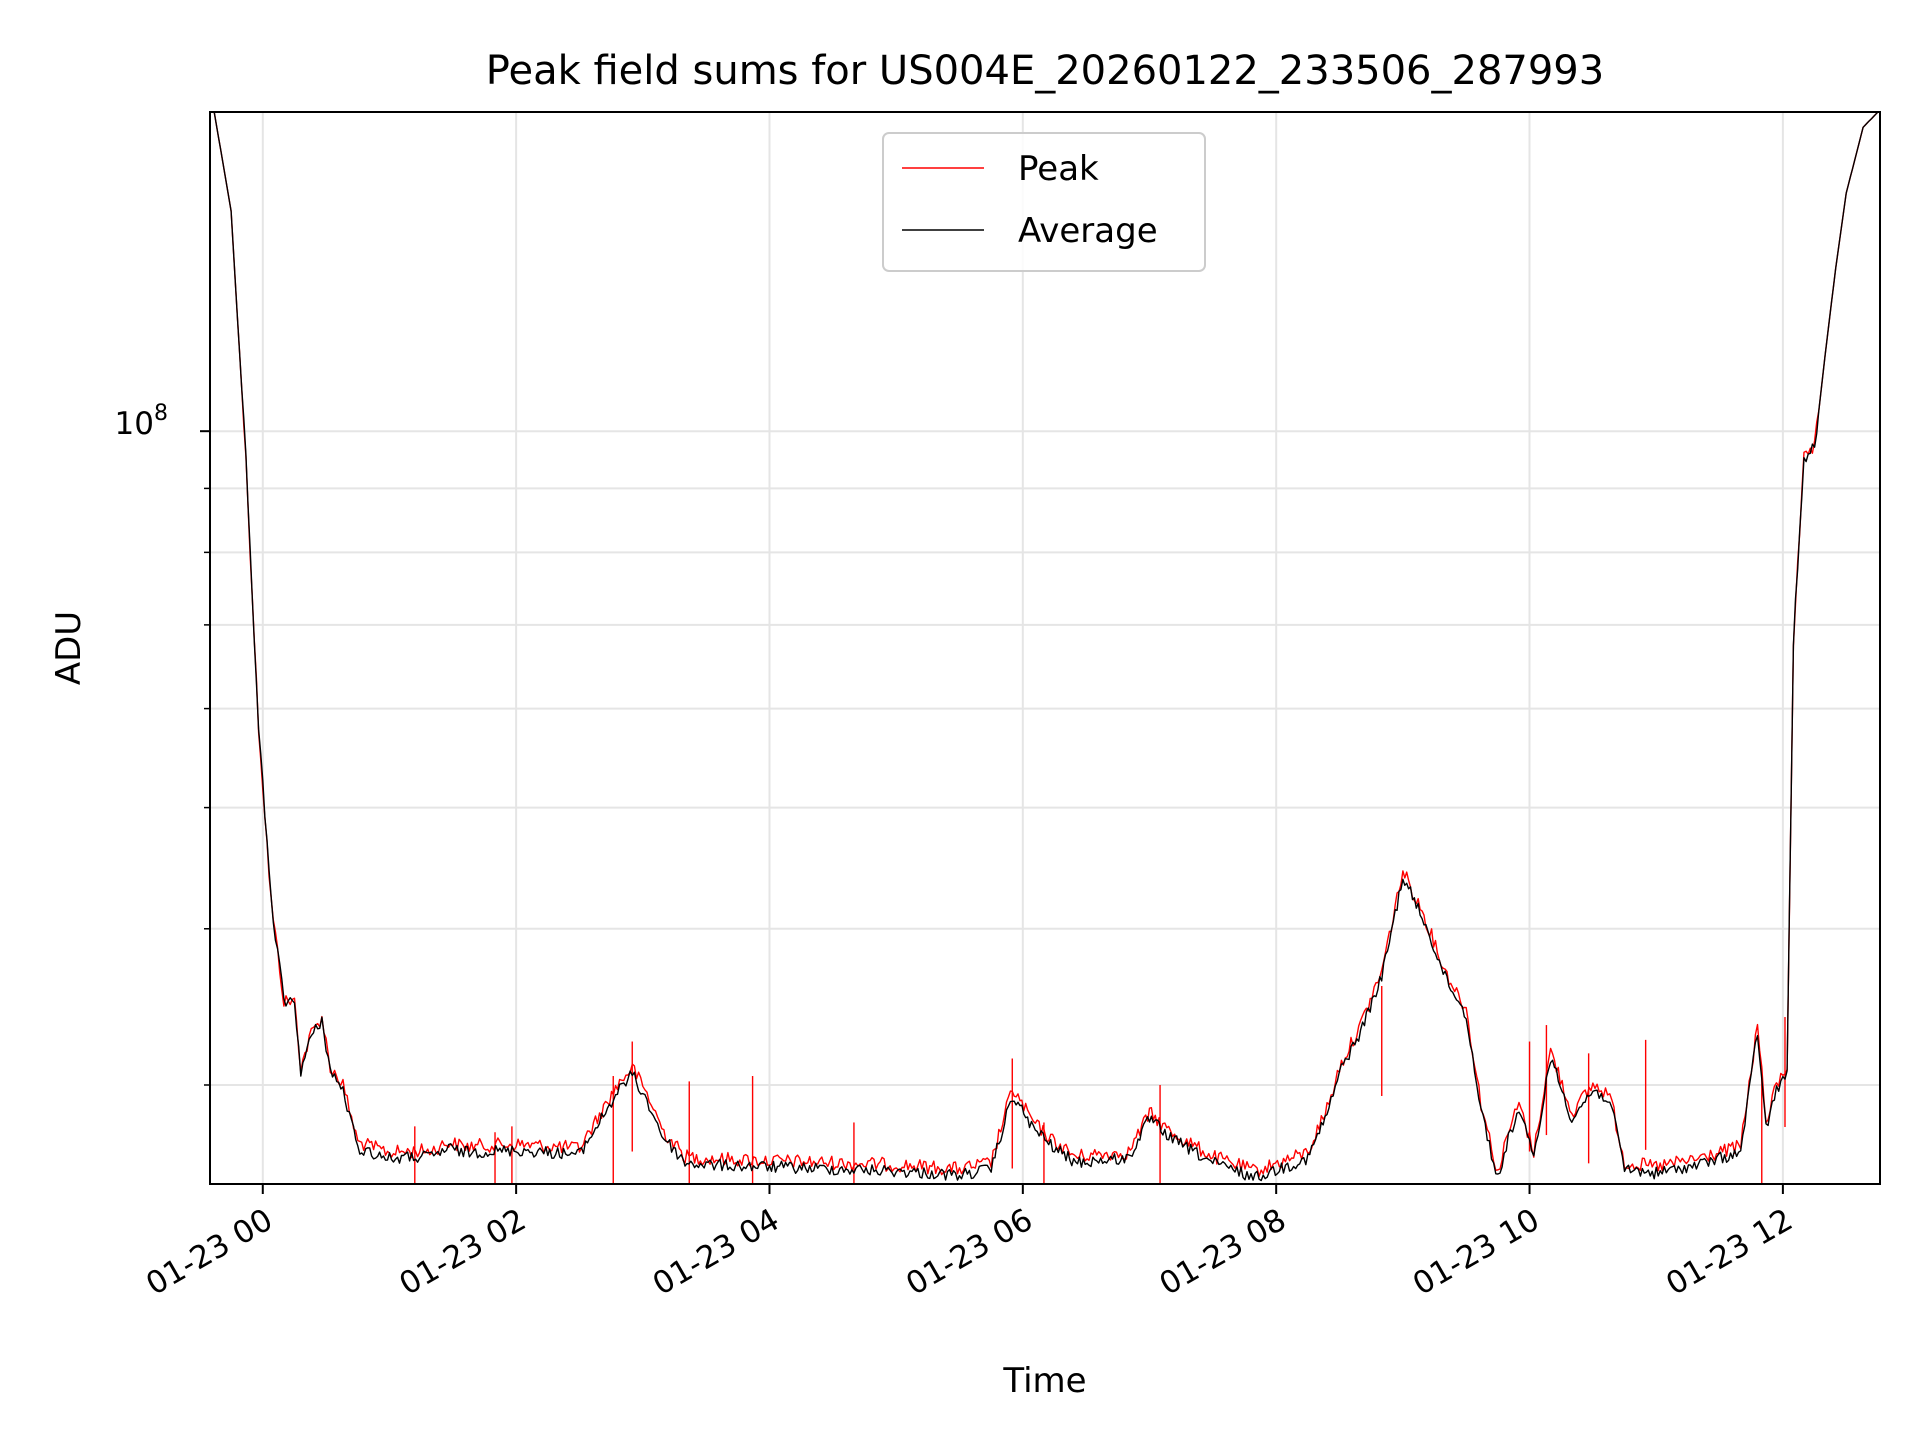  Describe the element at coordinates (1044, 1381) in the screenshot. I see `x-axis-label: Time` at that location.